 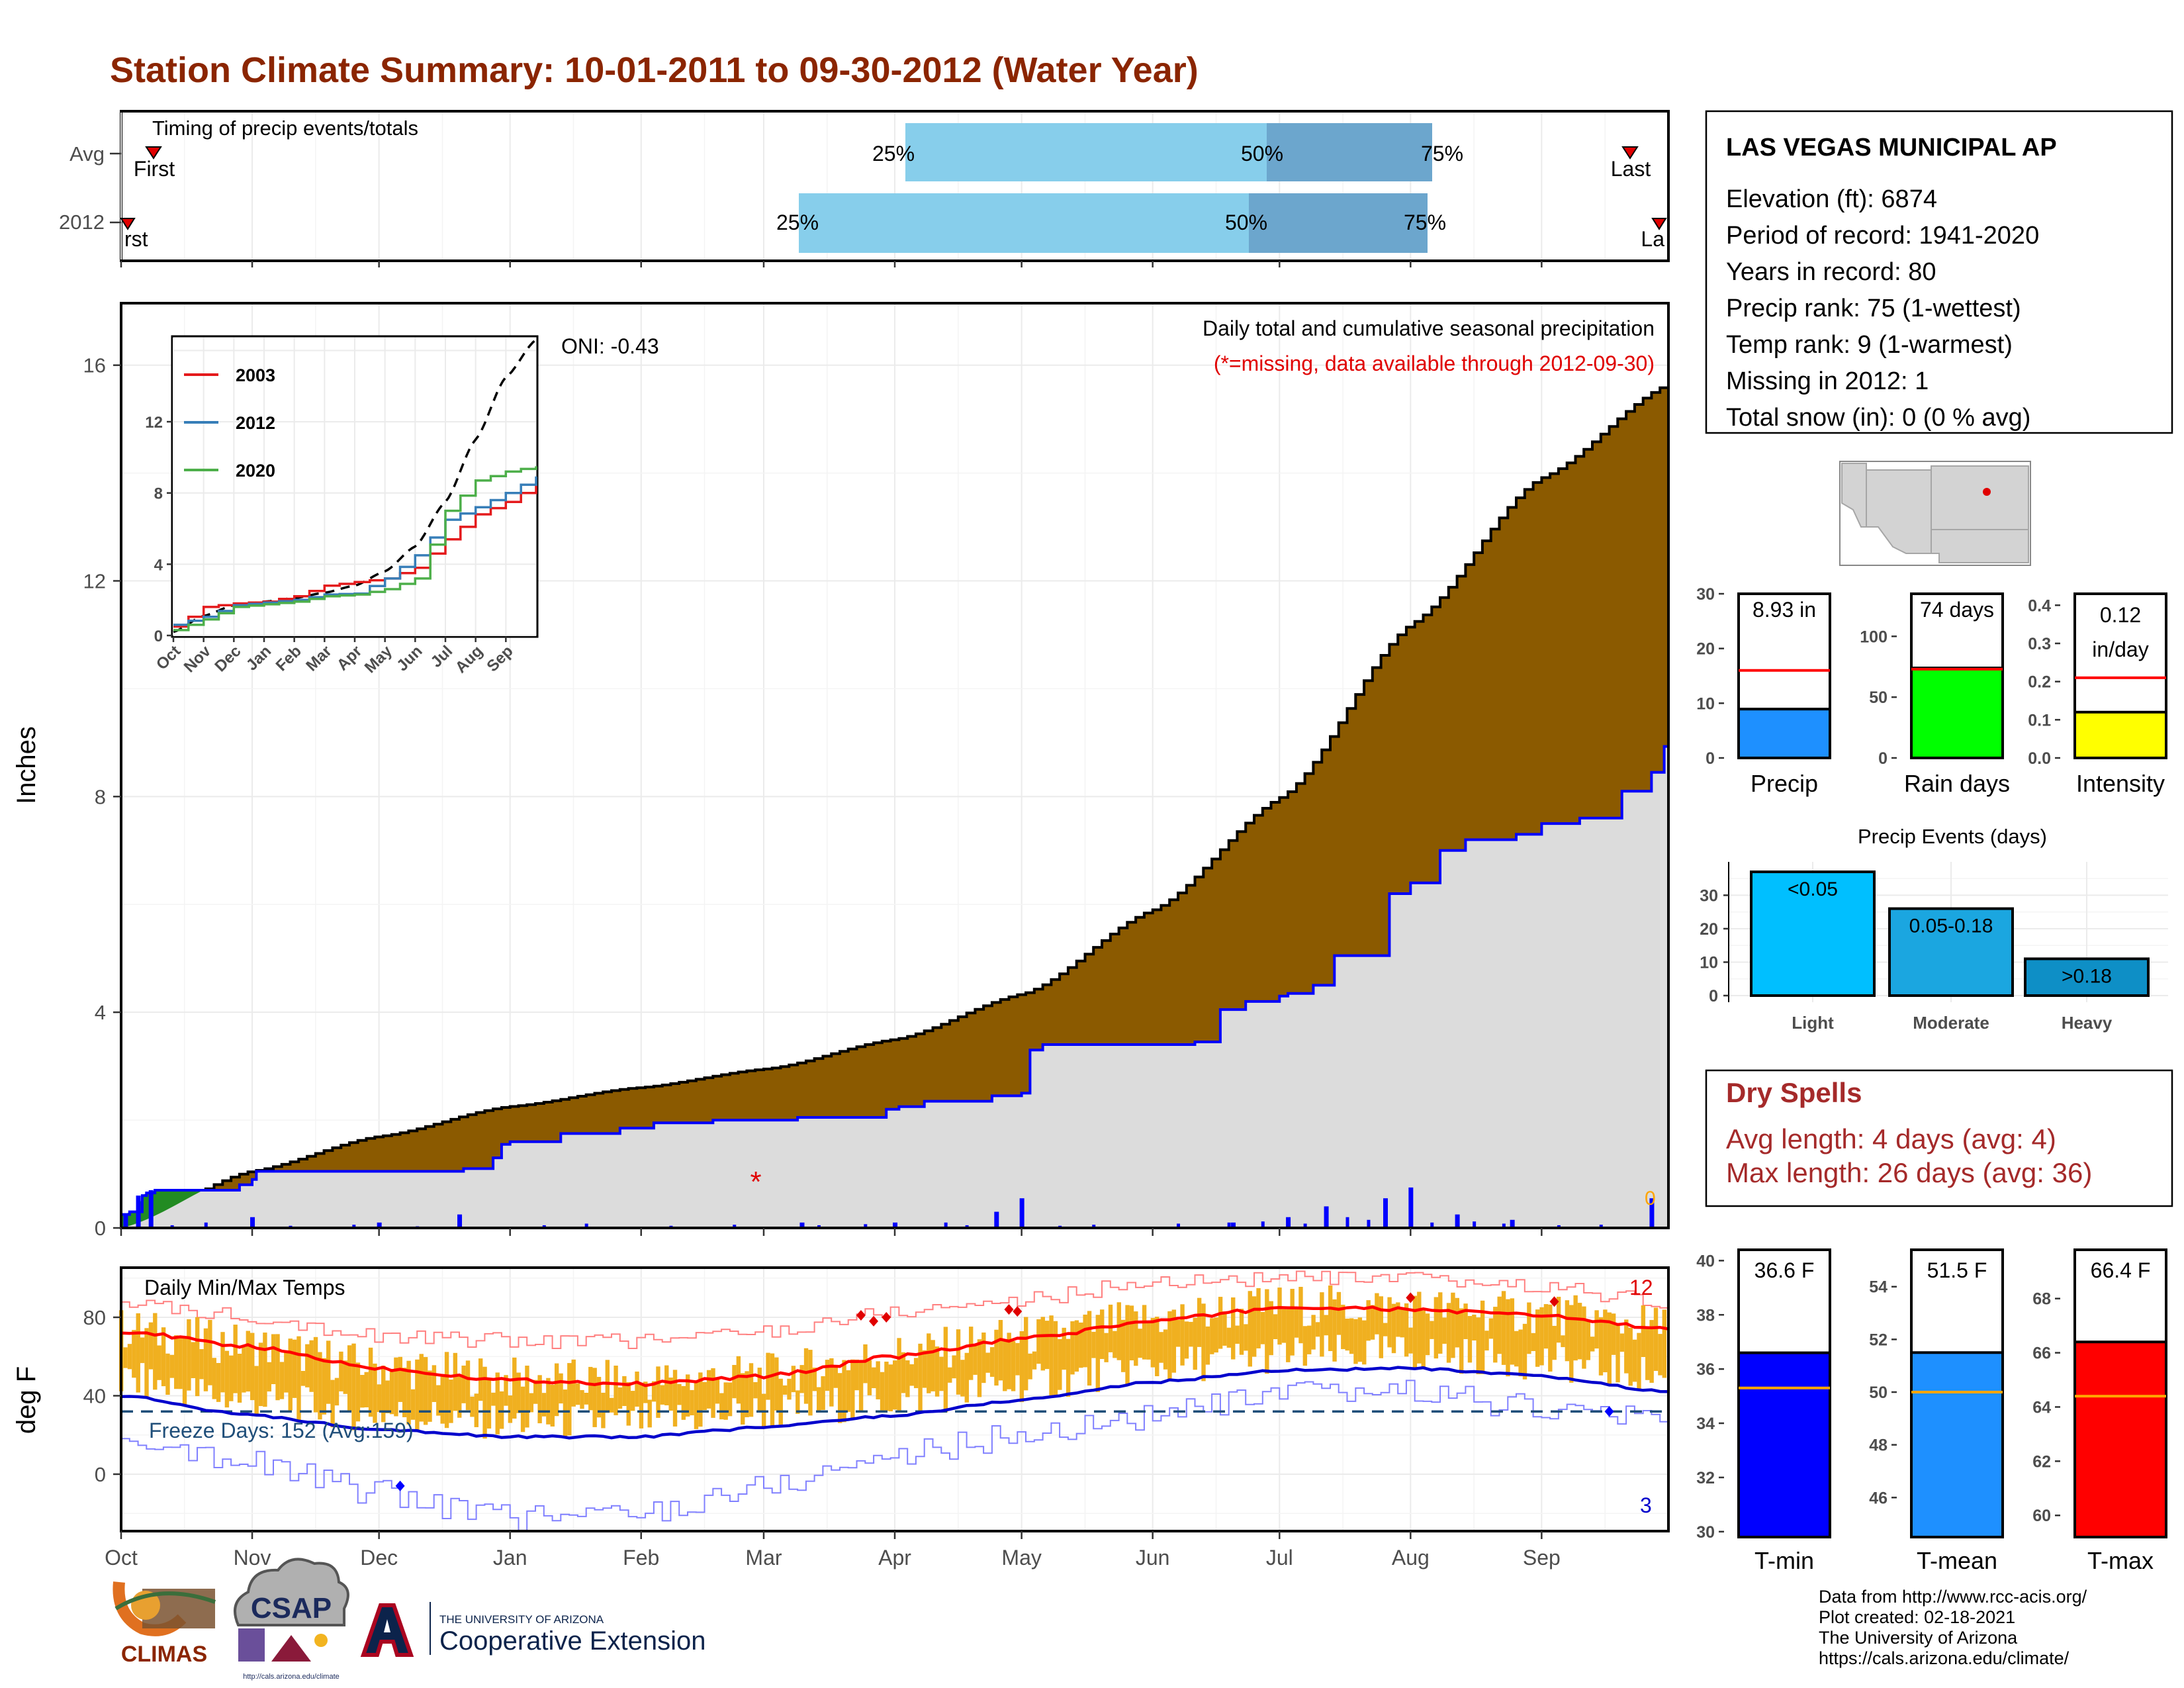 What do you see at coordinates (1827, 381) in the screenshot?
I see `station-missing: Missing in 2012: 1` at bounding box center [1827, 381].